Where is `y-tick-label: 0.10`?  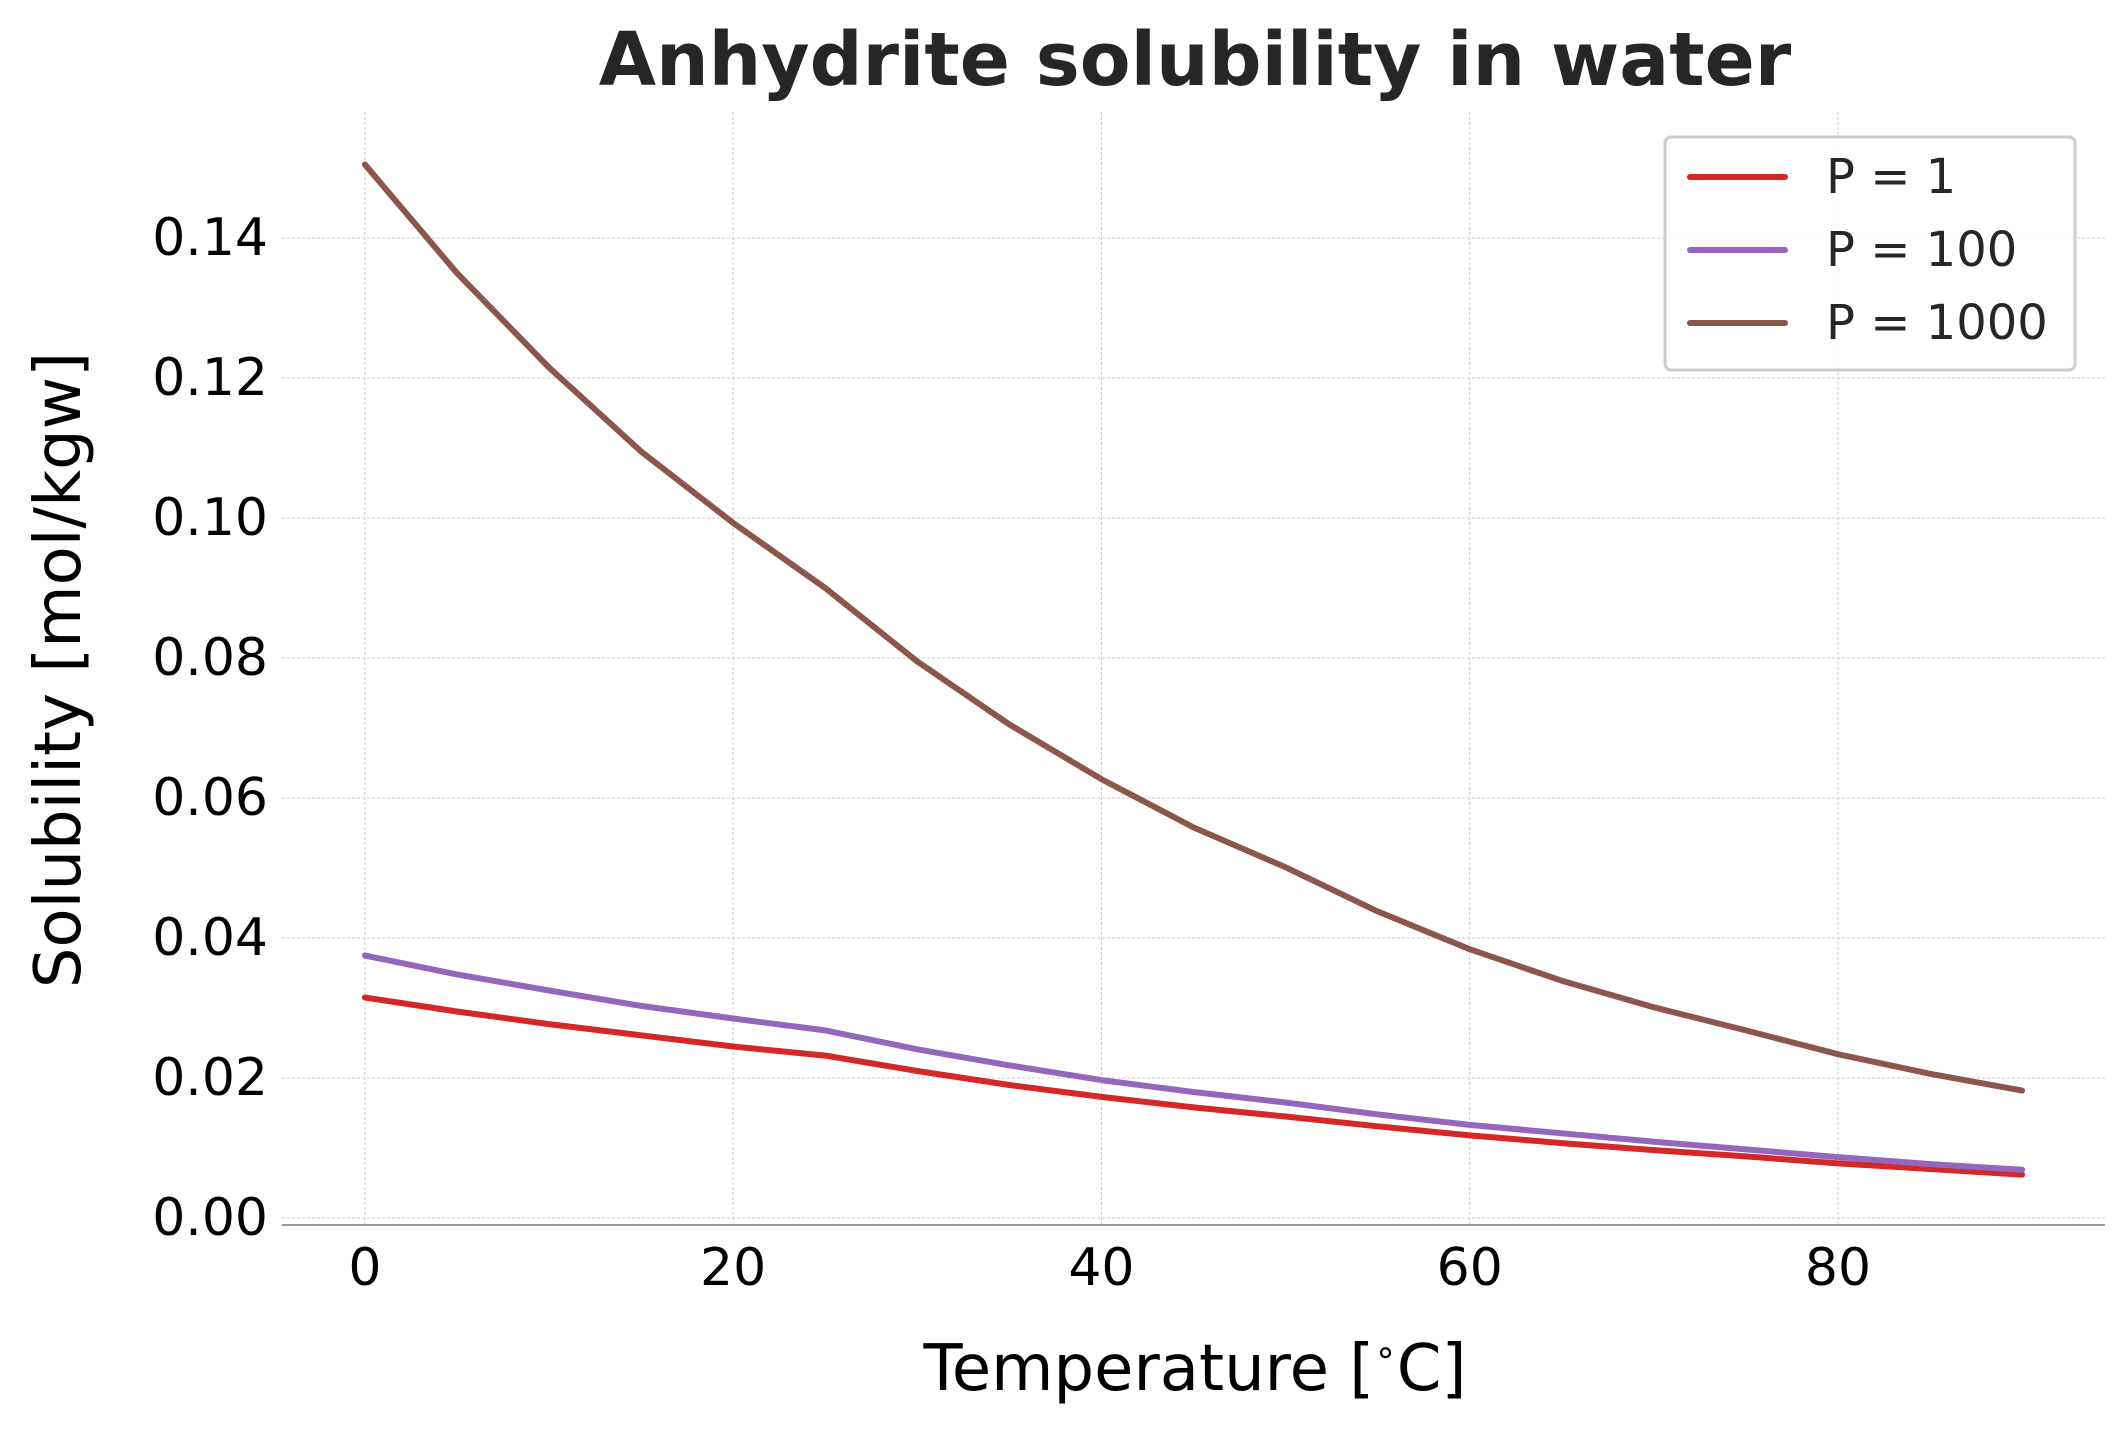 y-tick-label: 0.10 is located at coordinates (210, 518).